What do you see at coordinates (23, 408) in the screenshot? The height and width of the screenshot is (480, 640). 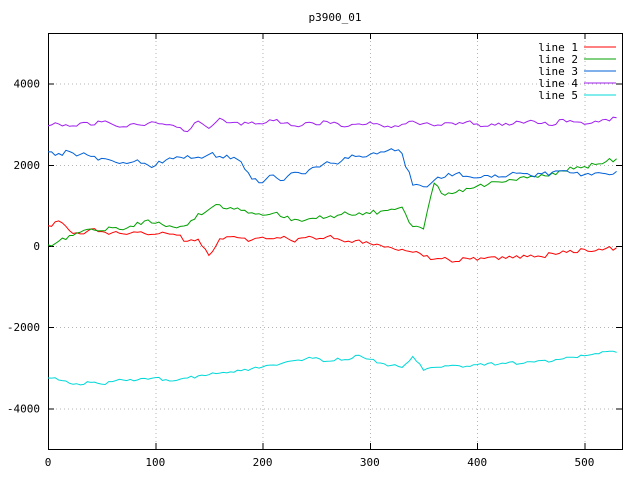 I see `svg-text: -4000` at bounding box center [23, 408].